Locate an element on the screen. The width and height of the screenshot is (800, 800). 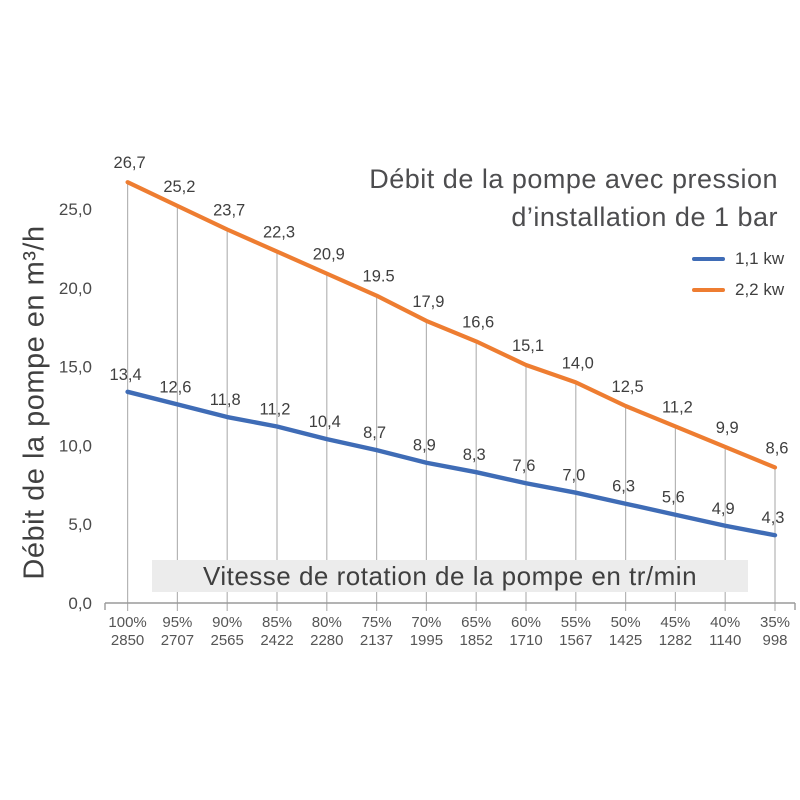
x-tick-rpm-label: 2280 is located at coordinates (326, 640).